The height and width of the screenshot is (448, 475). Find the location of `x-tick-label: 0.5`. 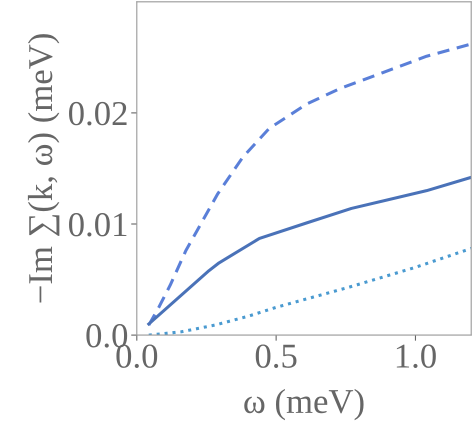

x-tick-label: 0.5 is located at coordinates (276, 356).